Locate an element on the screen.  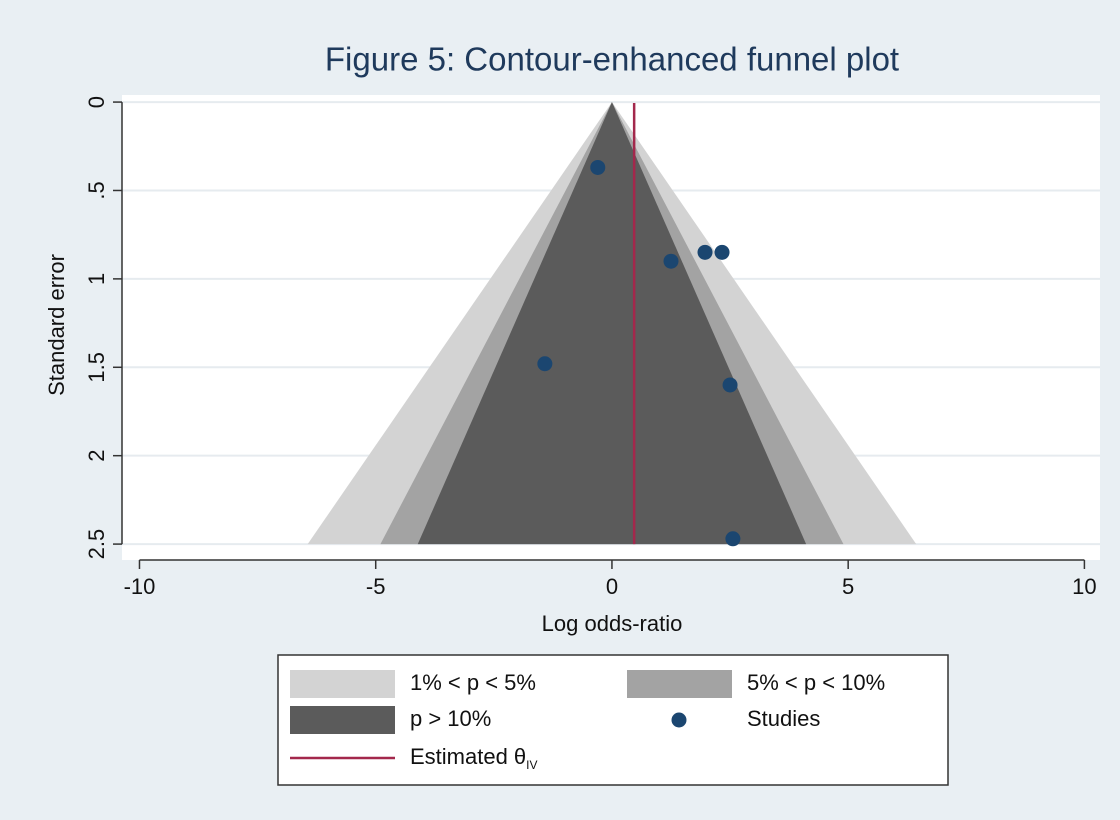
legend-label: 5% < p < 10% is located at coordinates (816, 682).